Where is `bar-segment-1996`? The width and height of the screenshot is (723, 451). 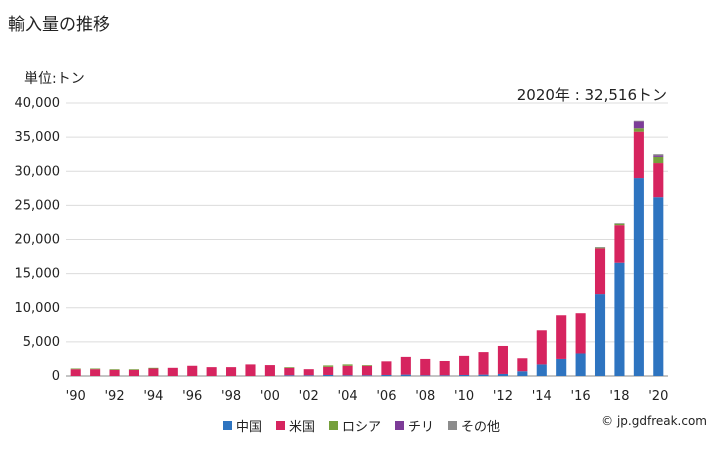 bar-segment-1996 is located at coordinates (192, 370).